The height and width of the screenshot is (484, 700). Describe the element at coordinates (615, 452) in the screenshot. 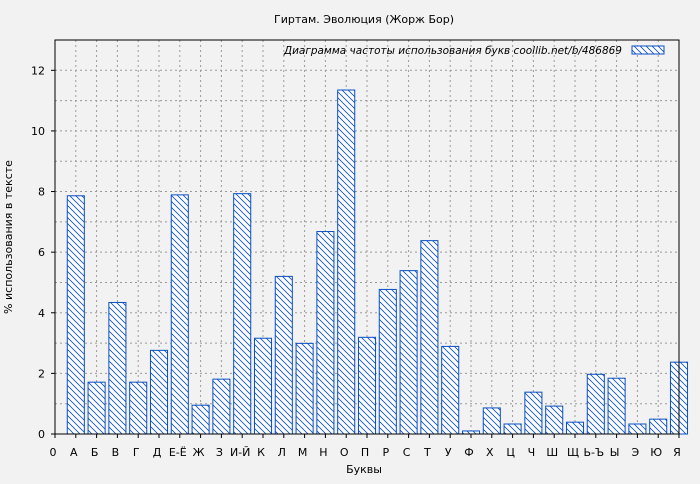

I see `x-tick-label: Ы` at that location.